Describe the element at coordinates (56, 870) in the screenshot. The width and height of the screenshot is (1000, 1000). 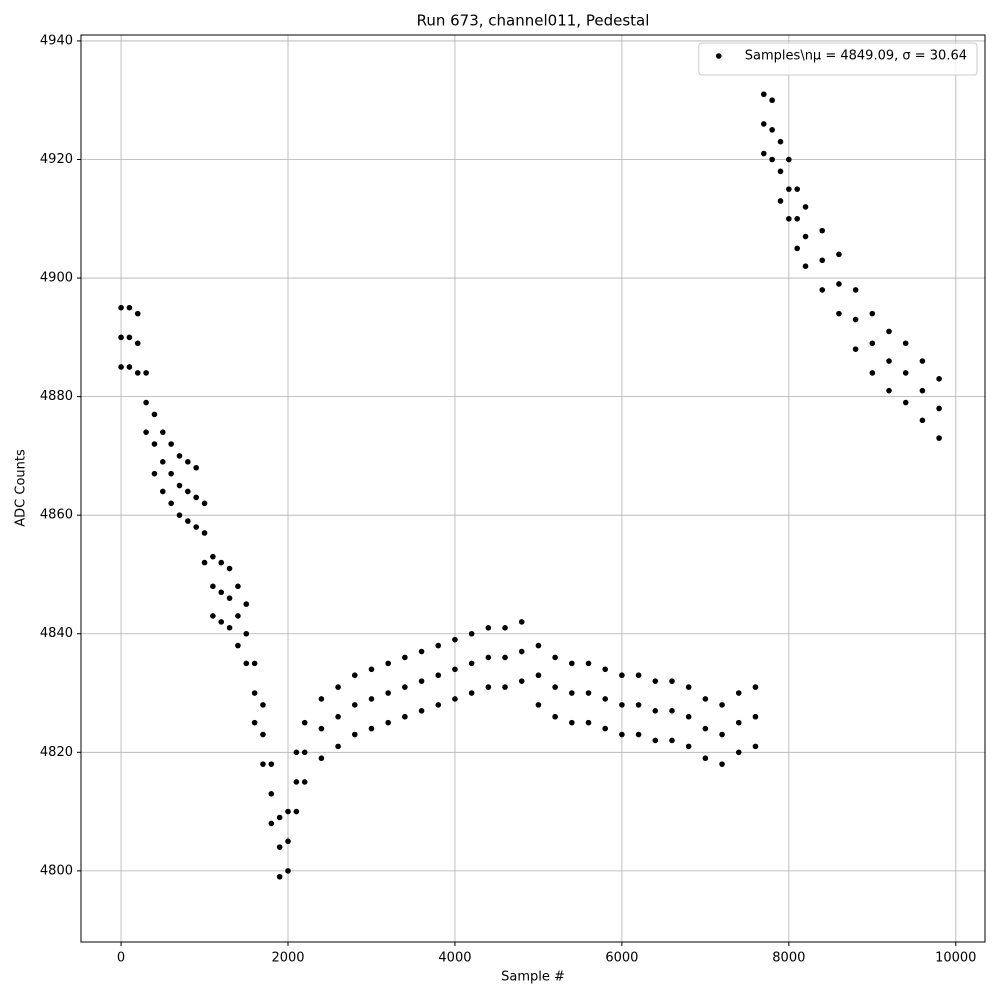
I see `y-tick-label: 4800` at that location.